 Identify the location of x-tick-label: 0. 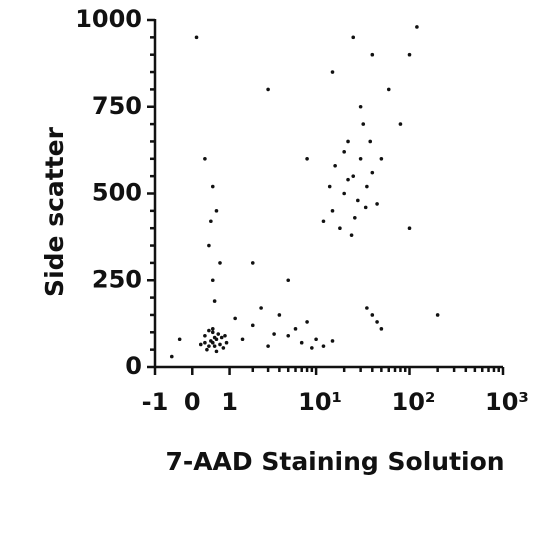
(192, 402).